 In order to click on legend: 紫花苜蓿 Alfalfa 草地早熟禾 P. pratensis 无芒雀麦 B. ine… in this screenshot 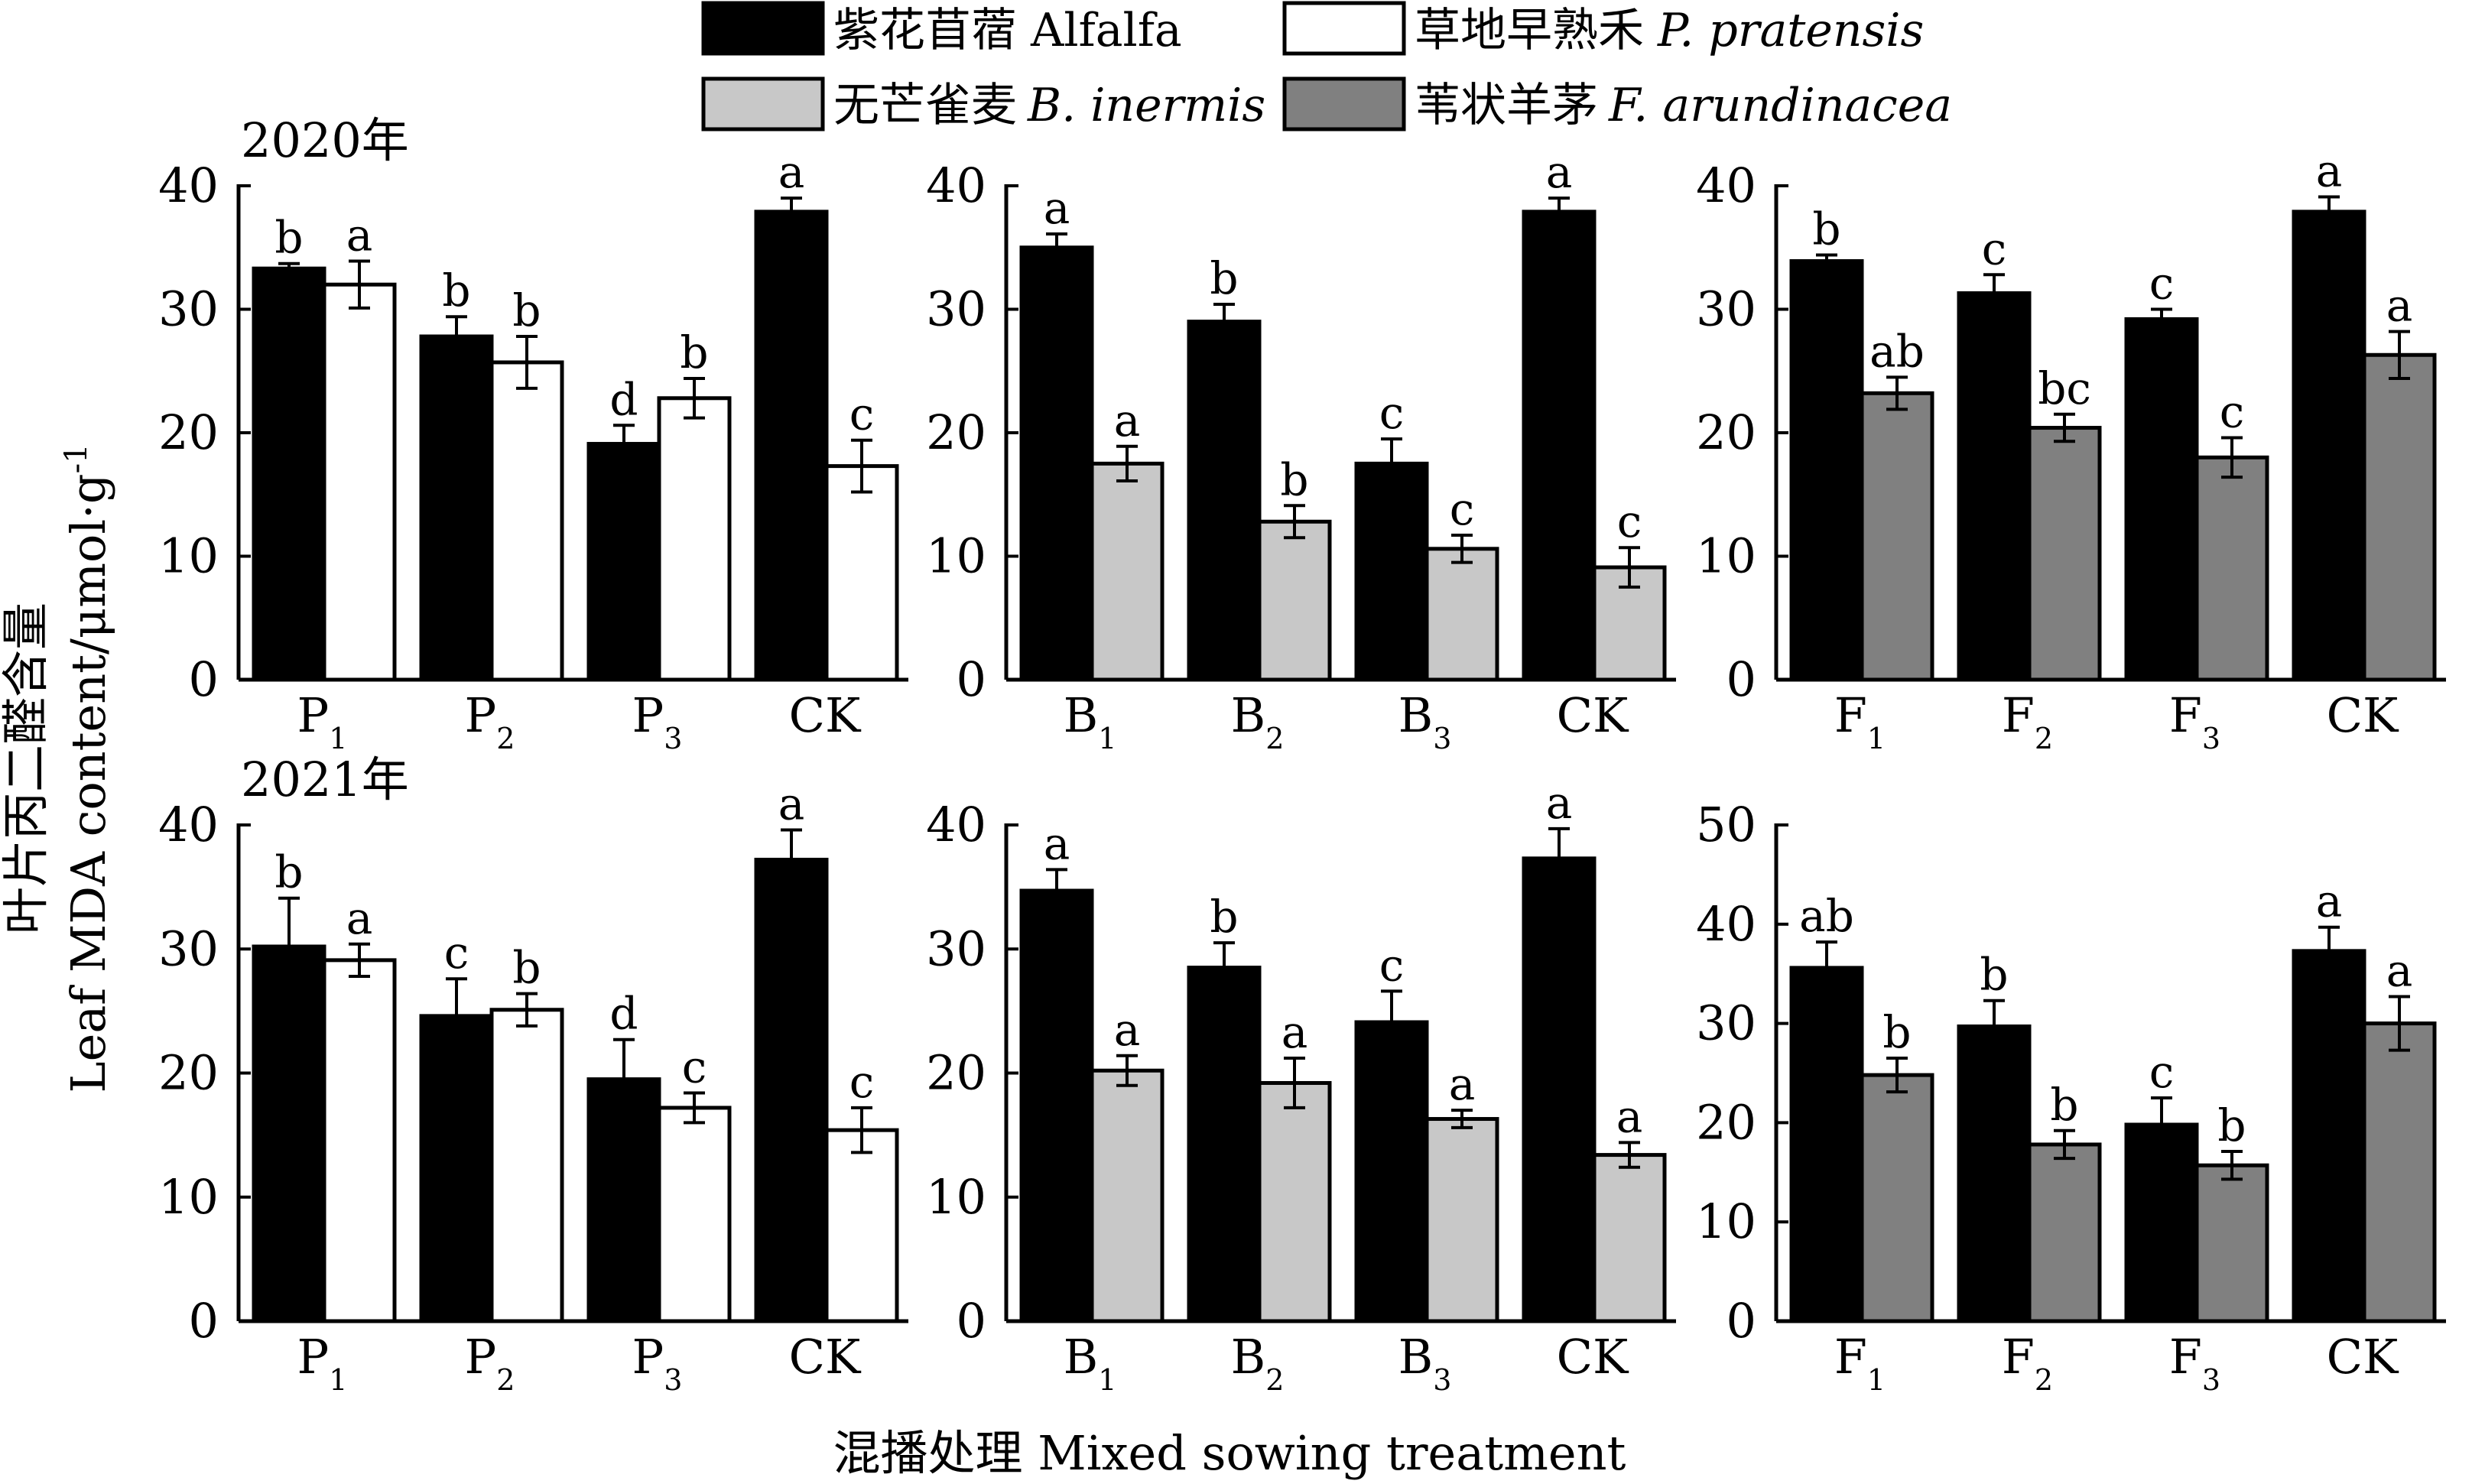, I will do `click(1326, 66)`.